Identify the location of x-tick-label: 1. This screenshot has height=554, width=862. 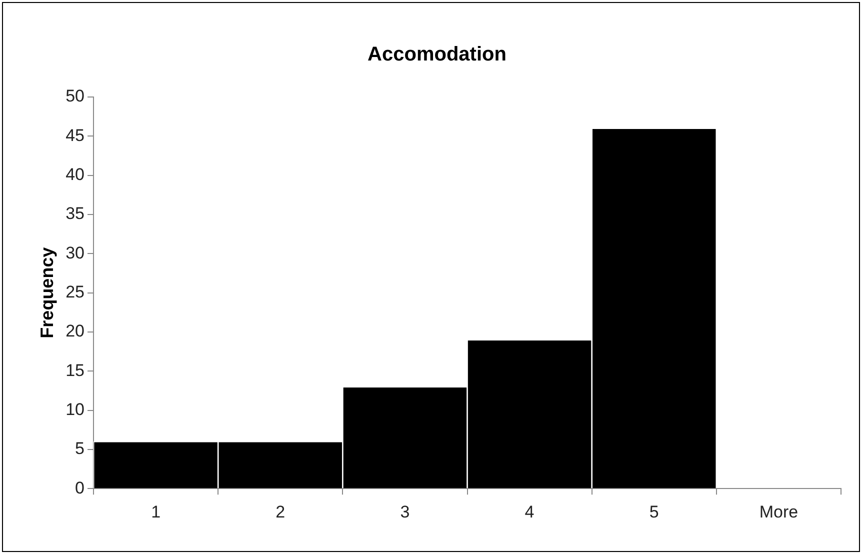
(156, 512).